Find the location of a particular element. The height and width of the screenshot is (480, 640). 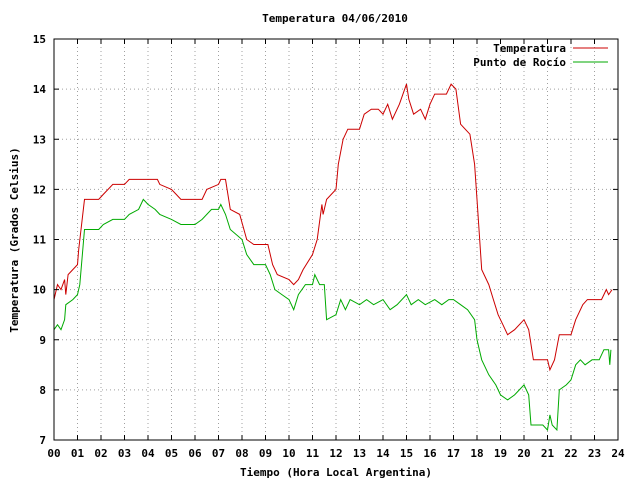

x-tick-label: 24 is located at coordinates (618, 453).